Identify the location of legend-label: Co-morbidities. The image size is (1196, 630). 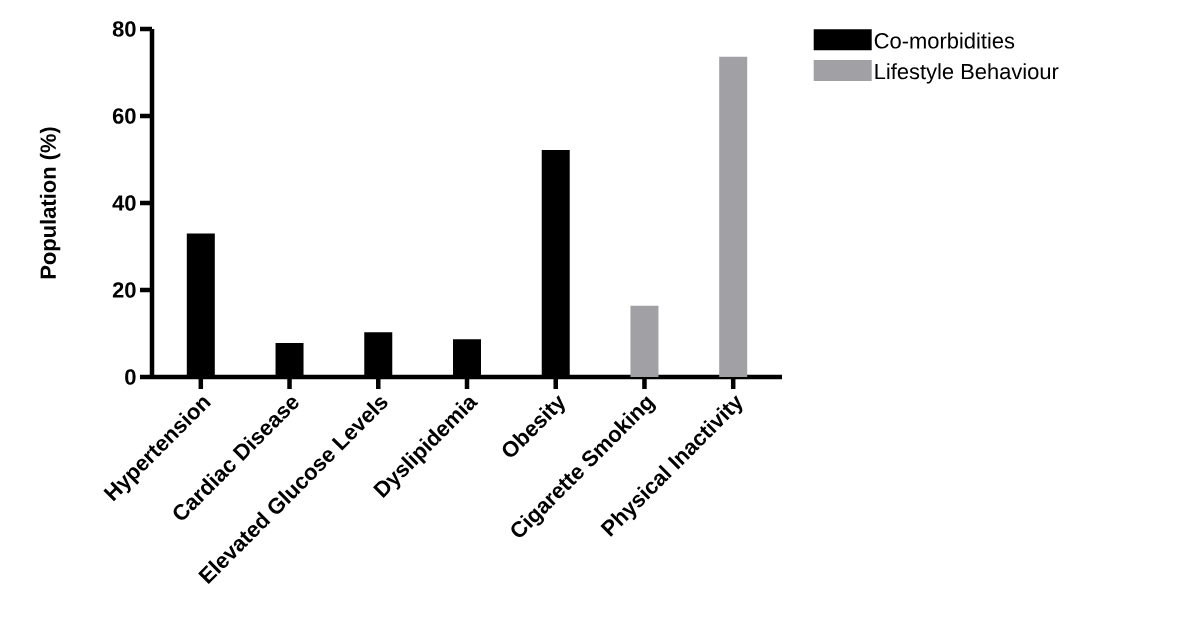
(944, 40).